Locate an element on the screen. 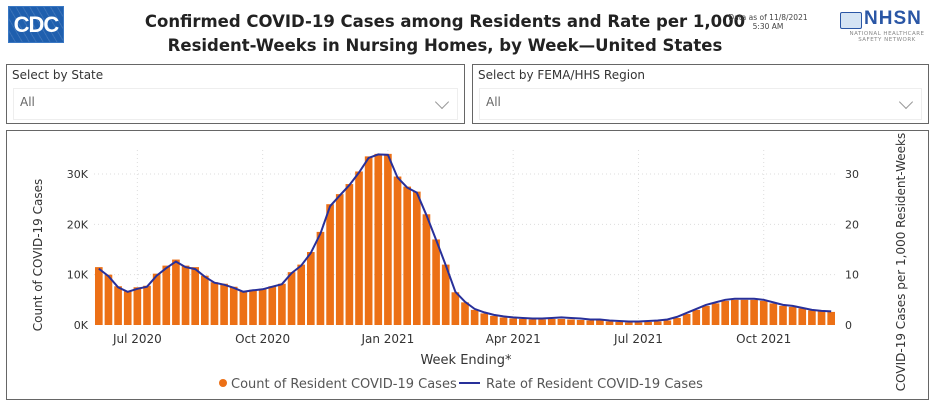  cdc-logo-text: CDC is located at coordinates (36, 24).